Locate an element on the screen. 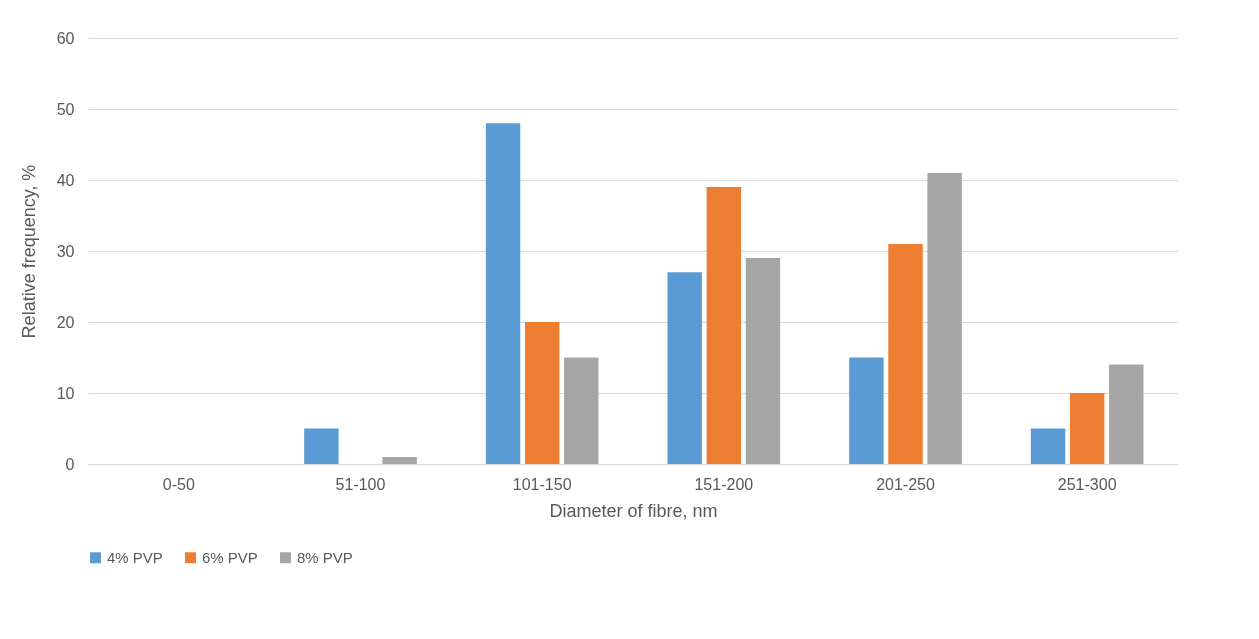 This screenshot has width=1259, height=639. legend-label: 8% PVP is located at coordinates (325, 557).